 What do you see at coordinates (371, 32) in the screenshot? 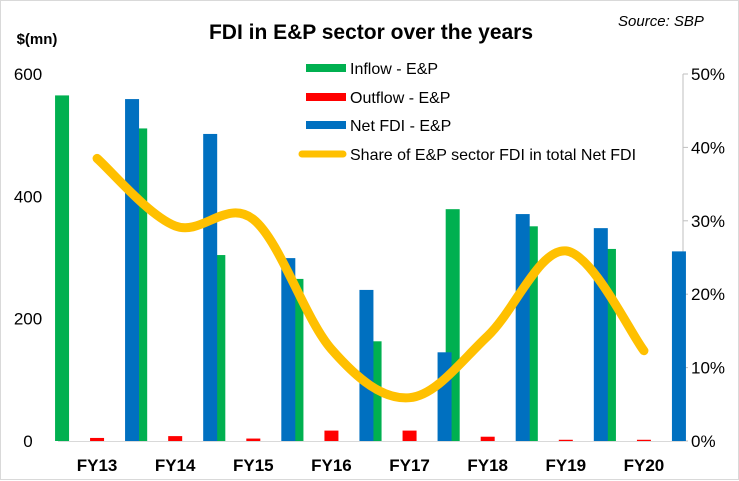
I see `chart-title: FDI in E&P sector over the years` at bounding box center [371, 32].